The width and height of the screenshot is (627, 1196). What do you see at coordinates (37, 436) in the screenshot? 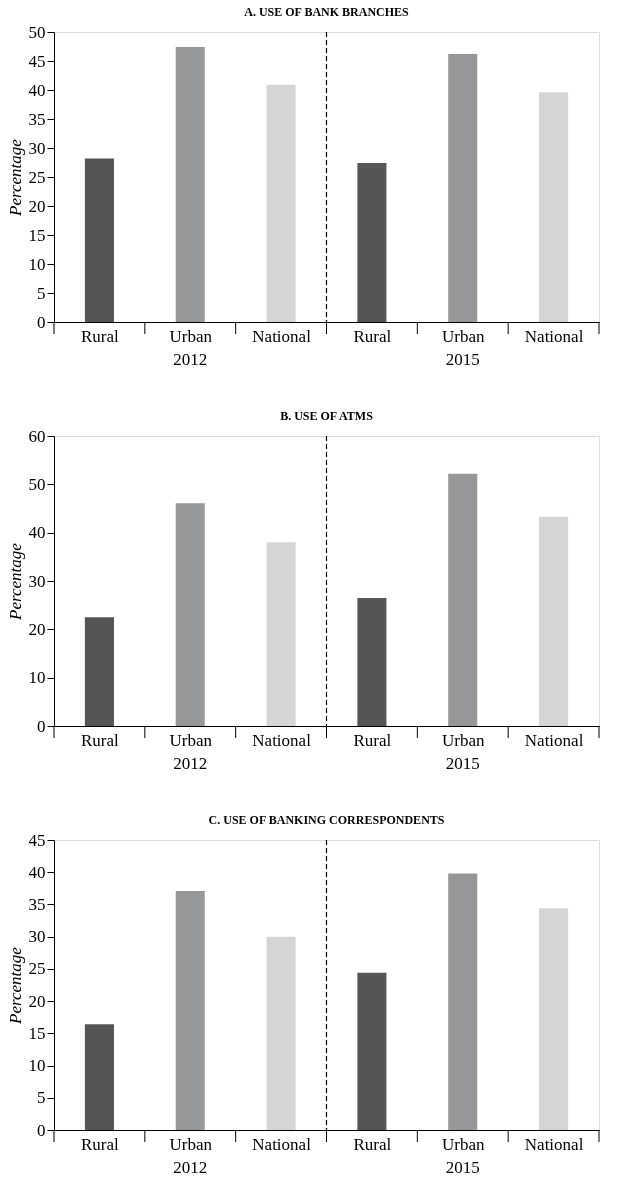
I see `y-tick-label: 60` at bounding box center [37, 436].